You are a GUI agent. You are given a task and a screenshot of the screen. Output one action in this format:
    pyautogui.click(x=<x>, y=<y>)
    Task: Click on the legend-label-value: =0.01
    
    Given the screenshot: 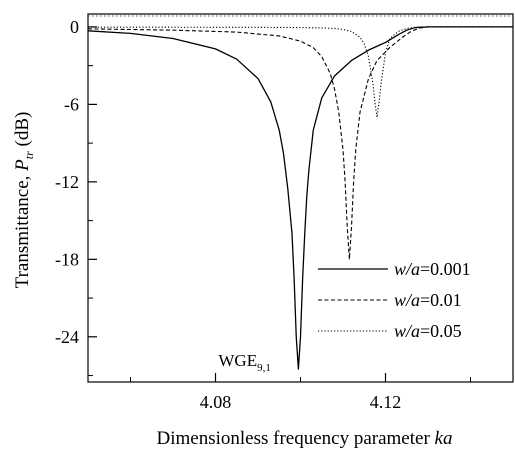 What is the action you would take?
    pyautogui.click(x=441, y=300)
    